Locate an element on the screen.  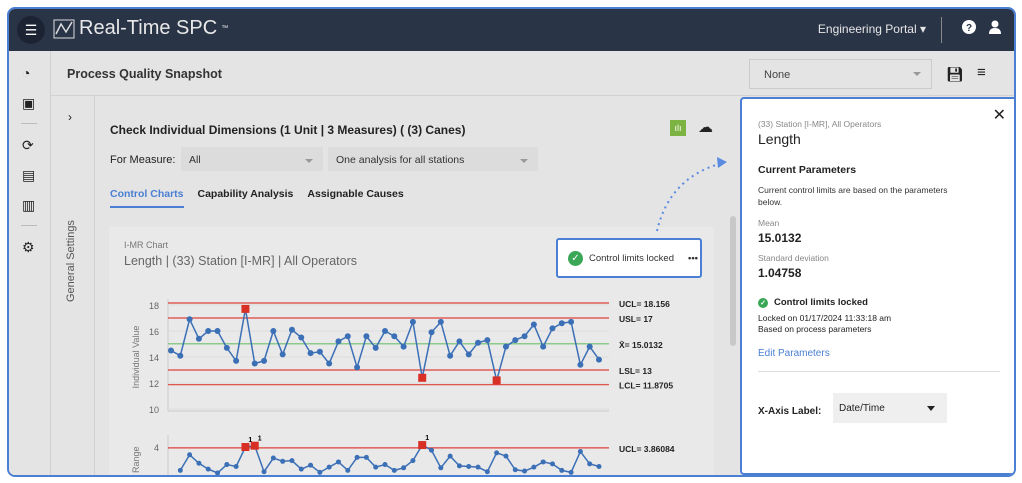
y-axis-label: Individual Value is located at coordinates (136, 357).